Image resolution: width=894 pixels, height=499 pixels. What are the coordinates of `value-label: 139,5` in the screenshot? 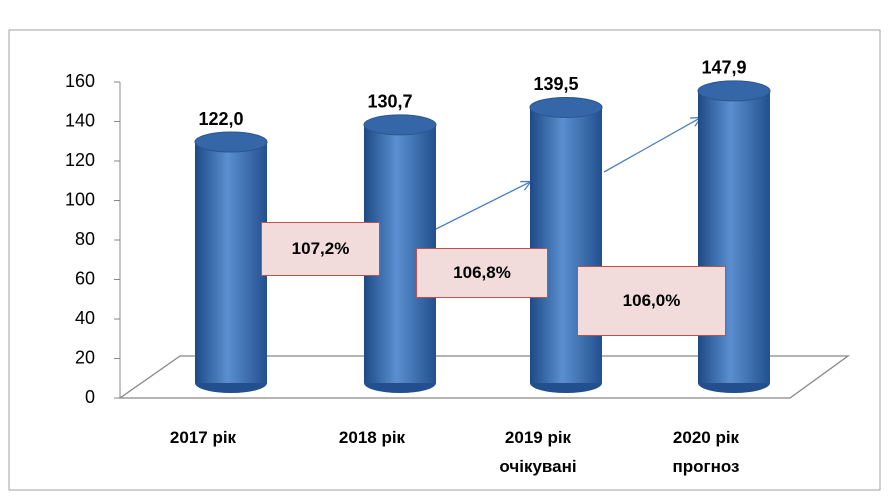 It's located at (555, 84).